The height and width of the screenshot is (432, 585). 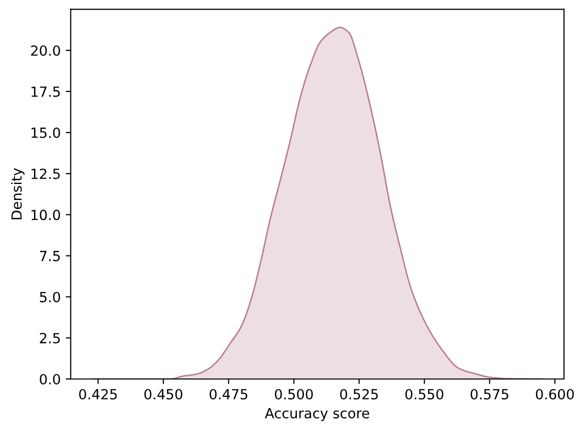 I want to click on y-tick-label: 17.5, so click(x=46, y=91).